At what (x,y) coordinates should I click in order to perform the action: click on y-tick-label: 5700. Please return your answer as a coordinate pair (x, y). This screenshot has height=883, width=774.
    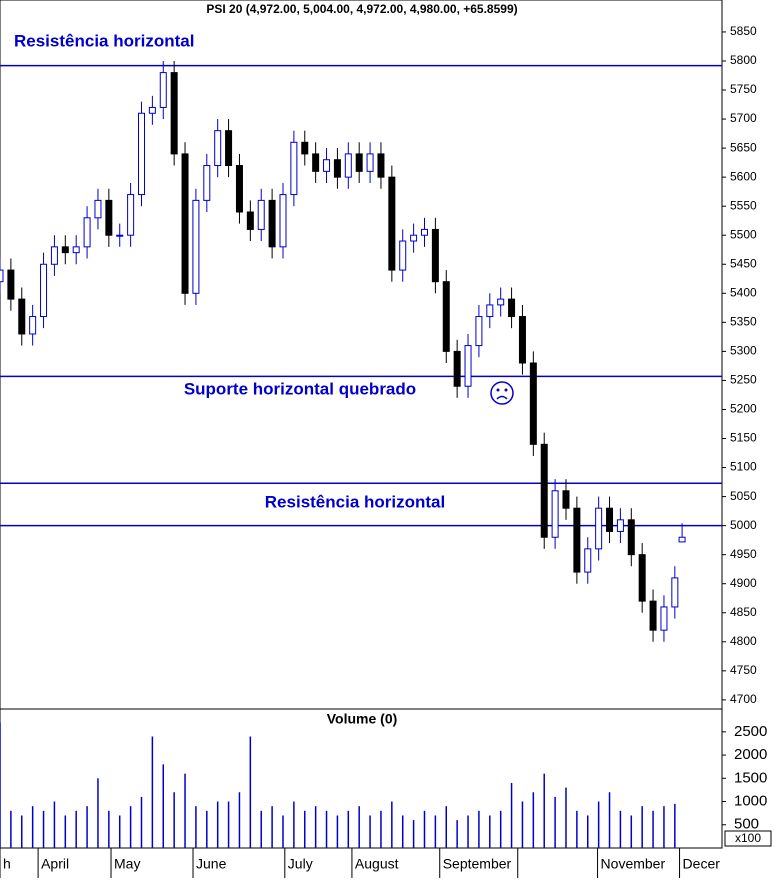
    Looking at the image, I should click on (743, 118).